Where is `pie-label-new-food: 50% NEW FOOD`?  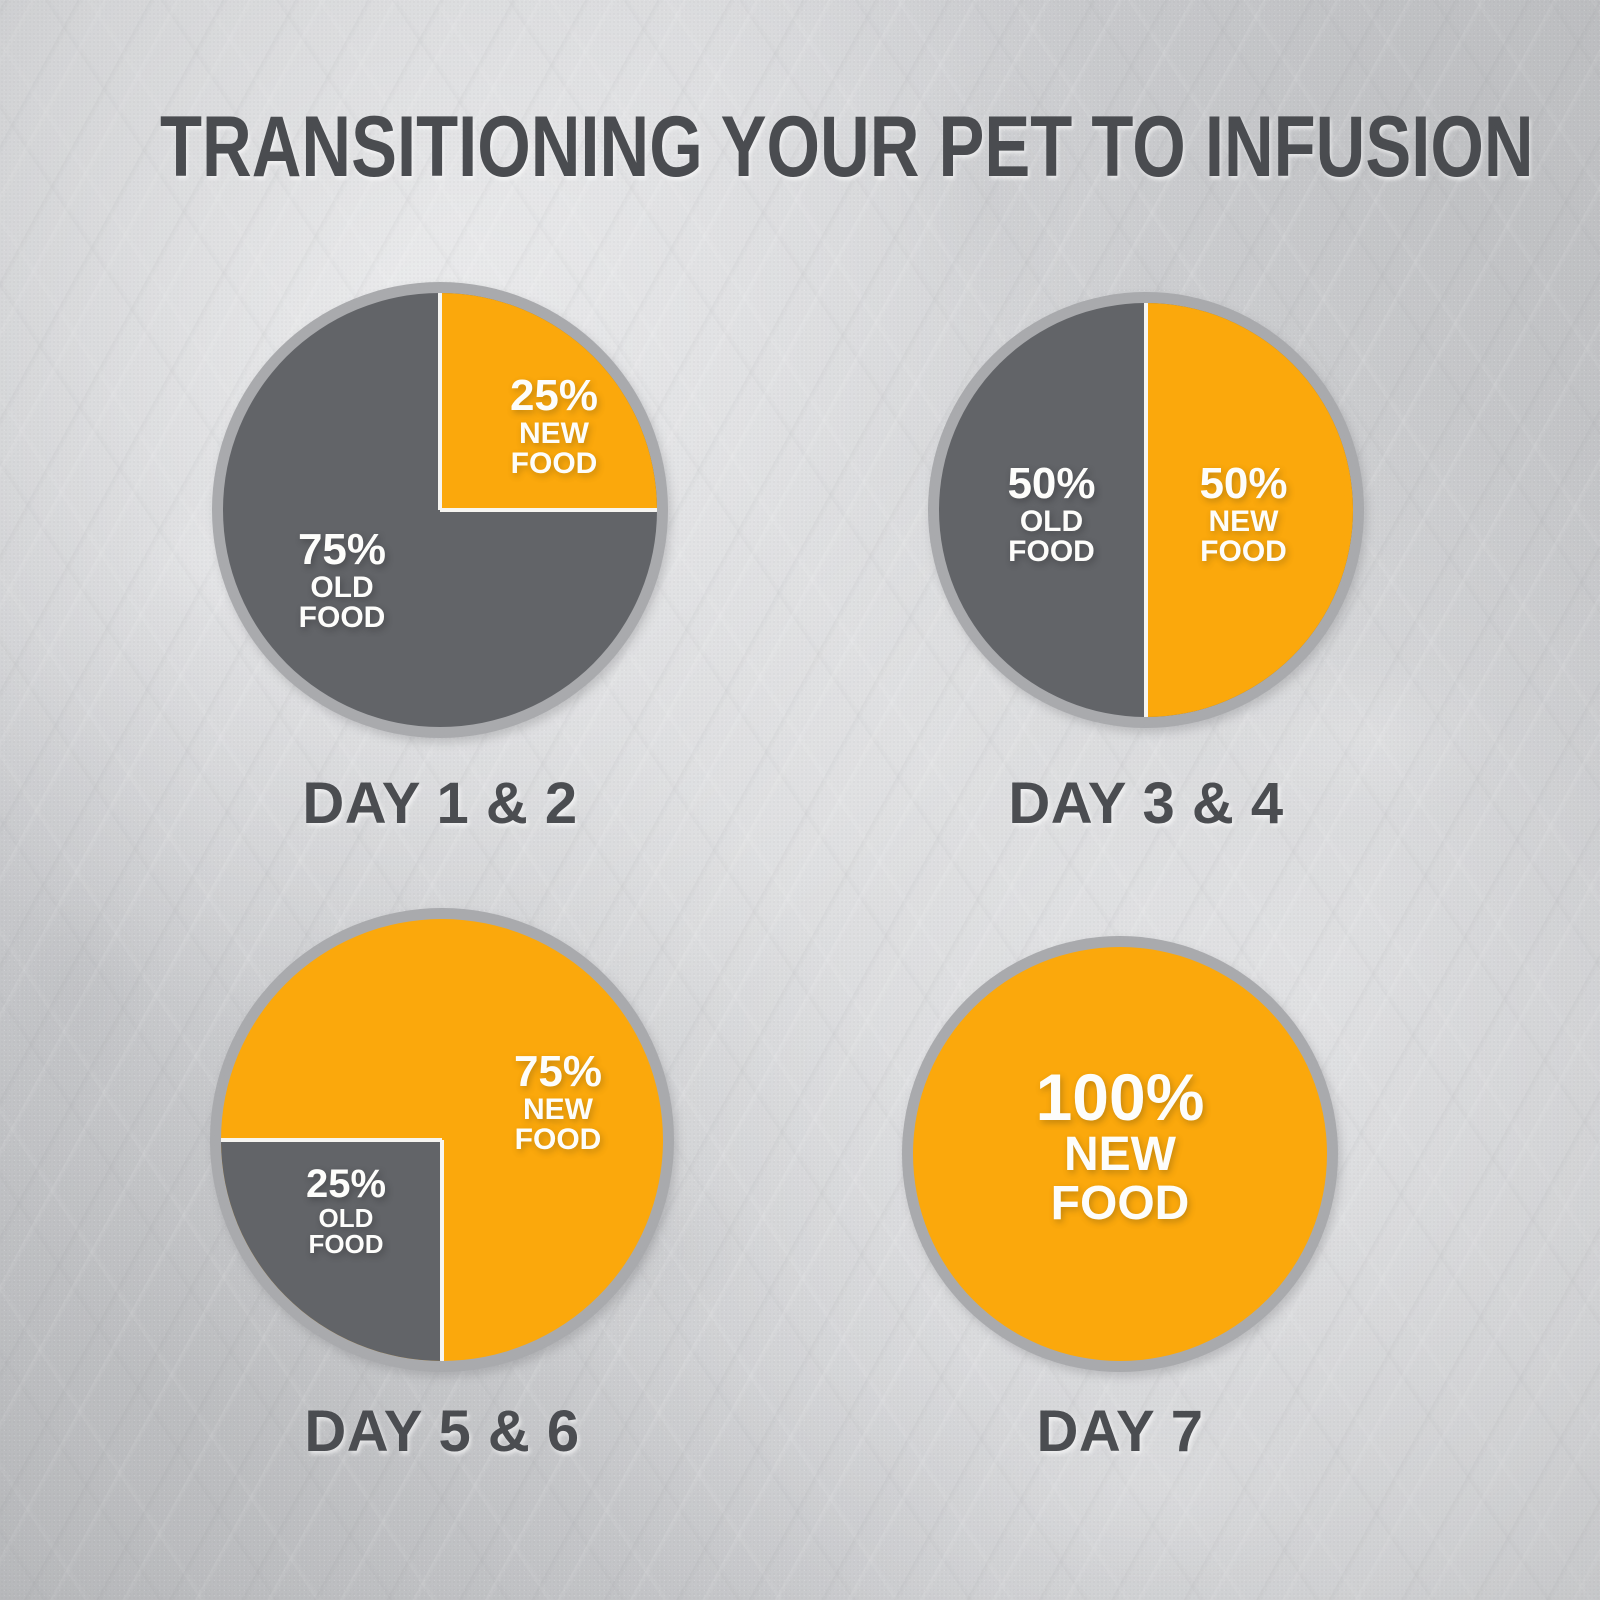
pie-label-new-food: 50% NEW FOOD is located at coordinates (1243, 514).